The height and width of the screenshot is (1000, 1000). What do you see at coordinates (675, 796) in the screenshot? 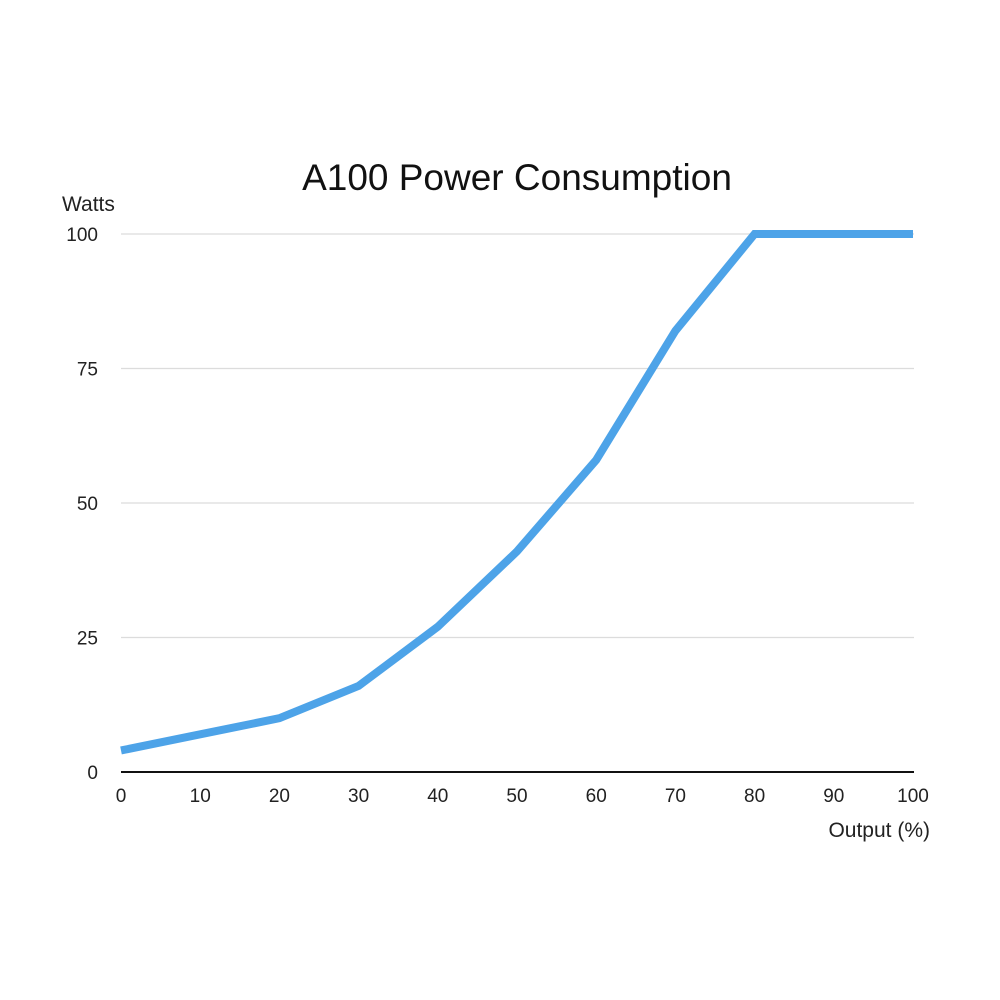
I see `x-tick-label: 70` at bounding box center [675, 796].